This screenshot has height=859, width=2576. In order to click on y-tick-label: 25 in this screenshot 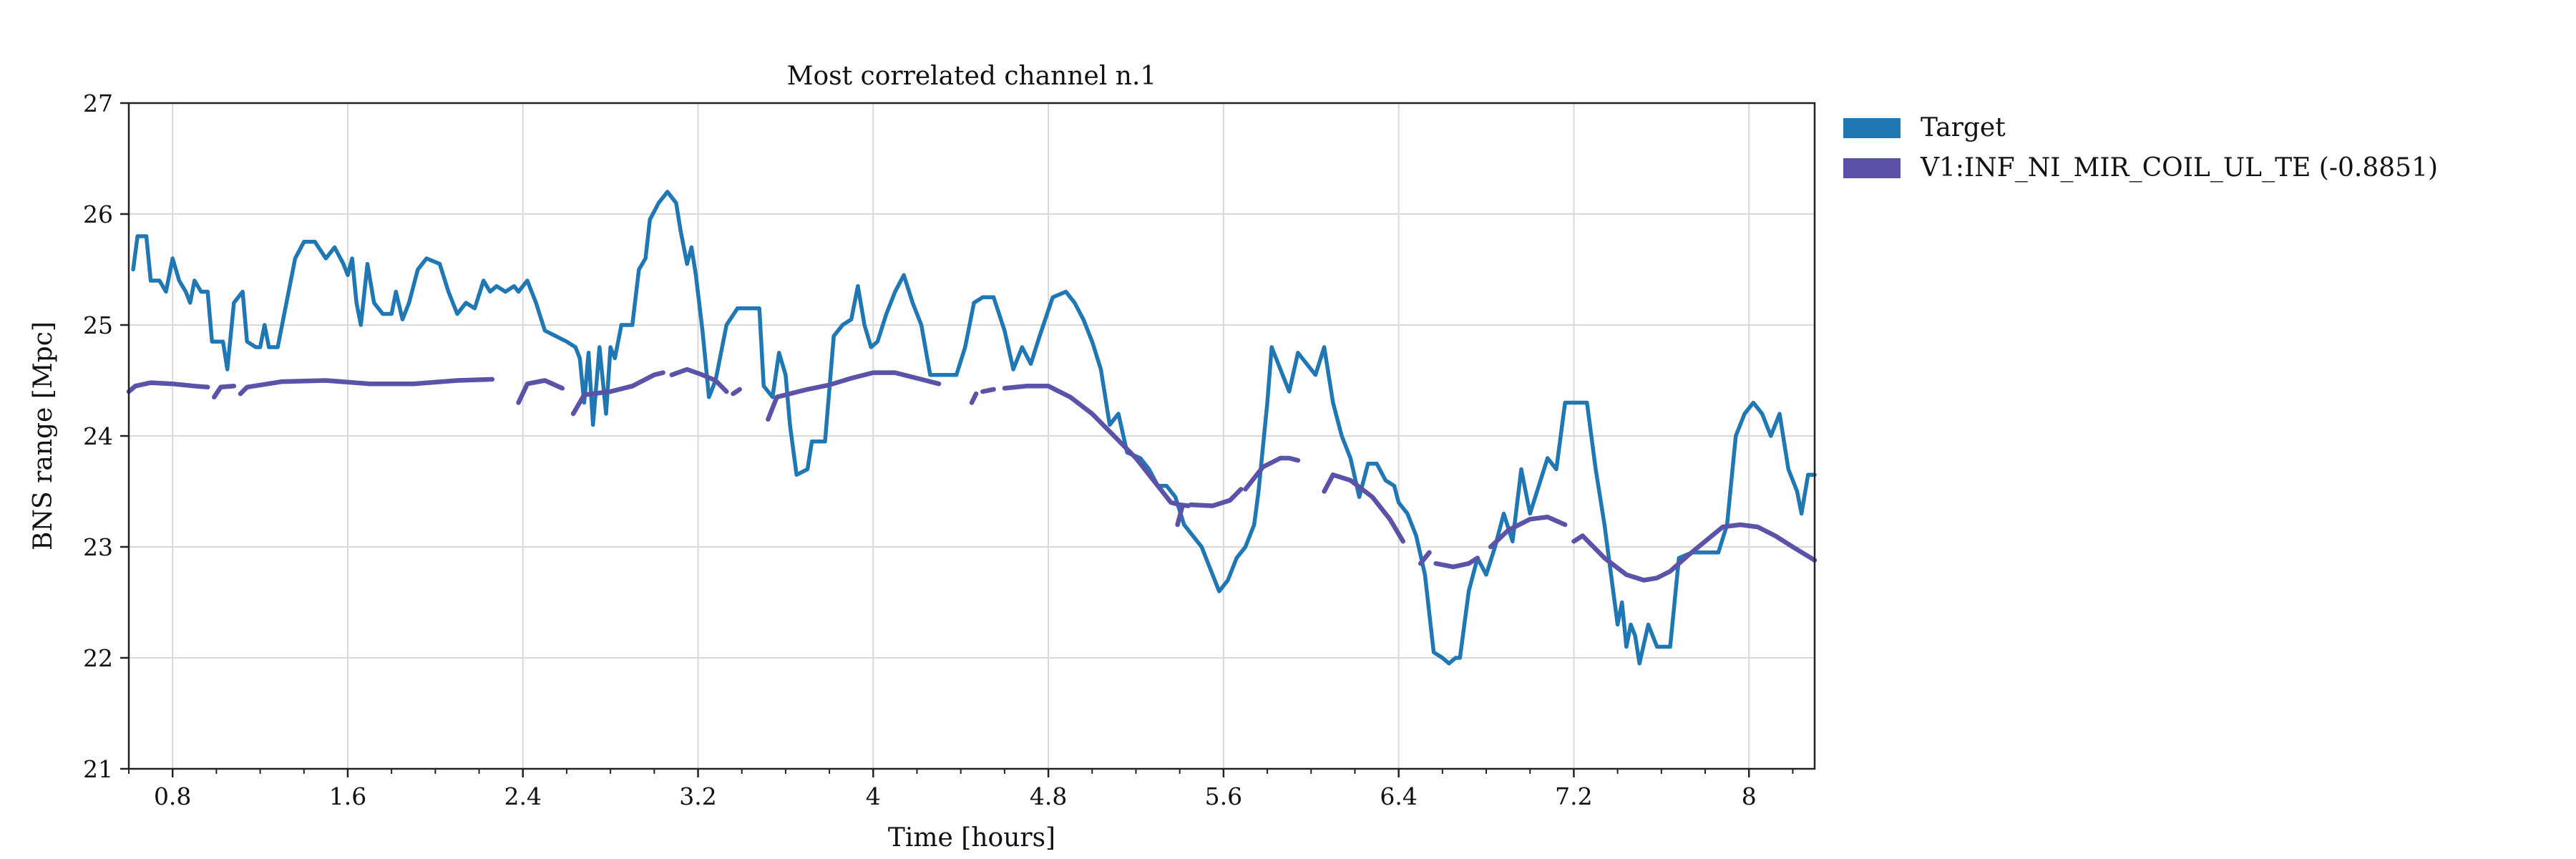, I will do `click(98, 325)`.